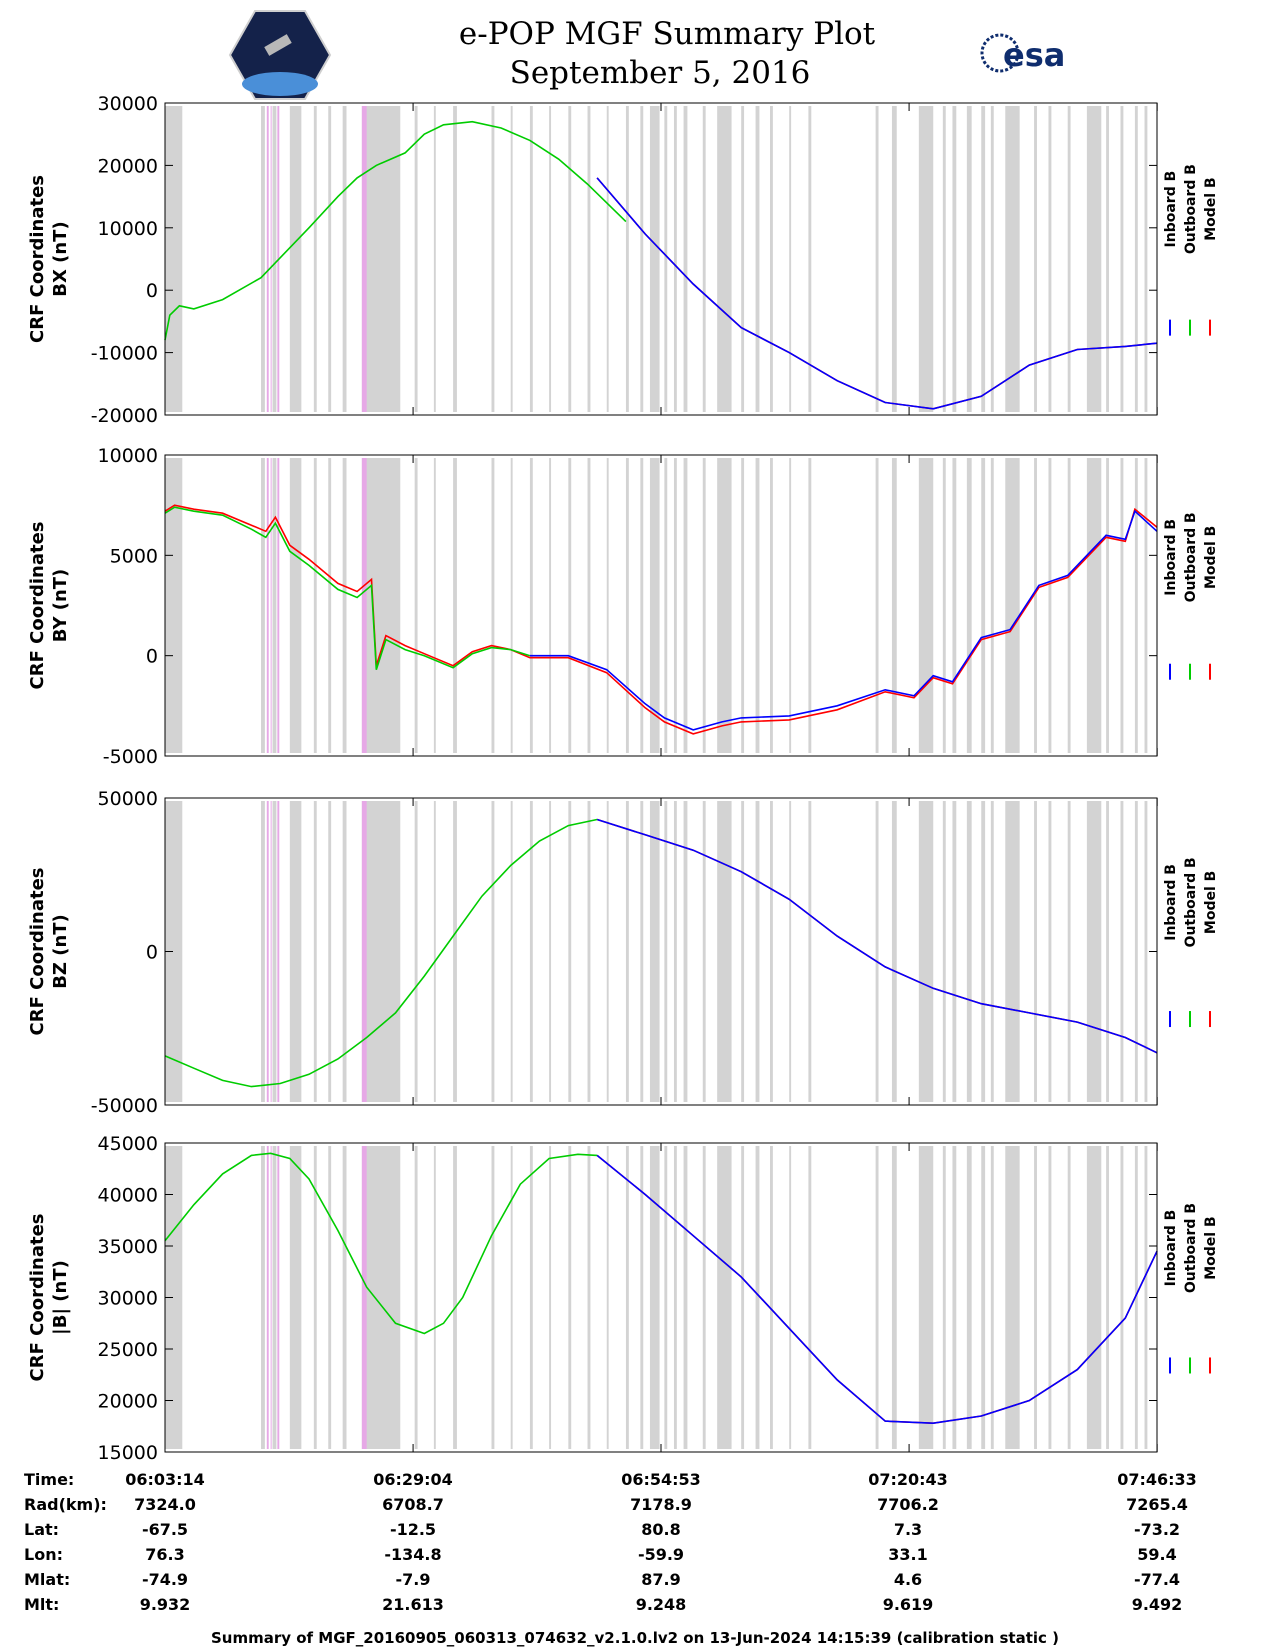 The image size is (1275, 1650). What do you see at coordinates (128, 1350) in the screenshot?
I see `y-tick-label: 25000` at bounding box center [128, 1350].